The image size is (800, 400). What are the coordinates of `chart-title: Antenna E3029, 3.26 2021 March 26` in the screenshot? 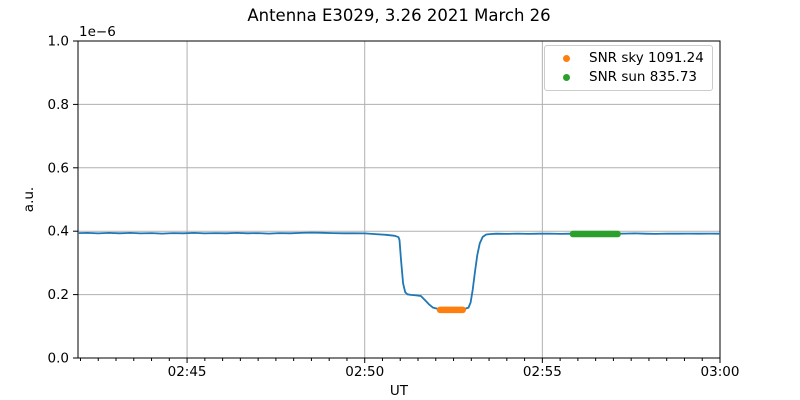 It's located at (398, 15).